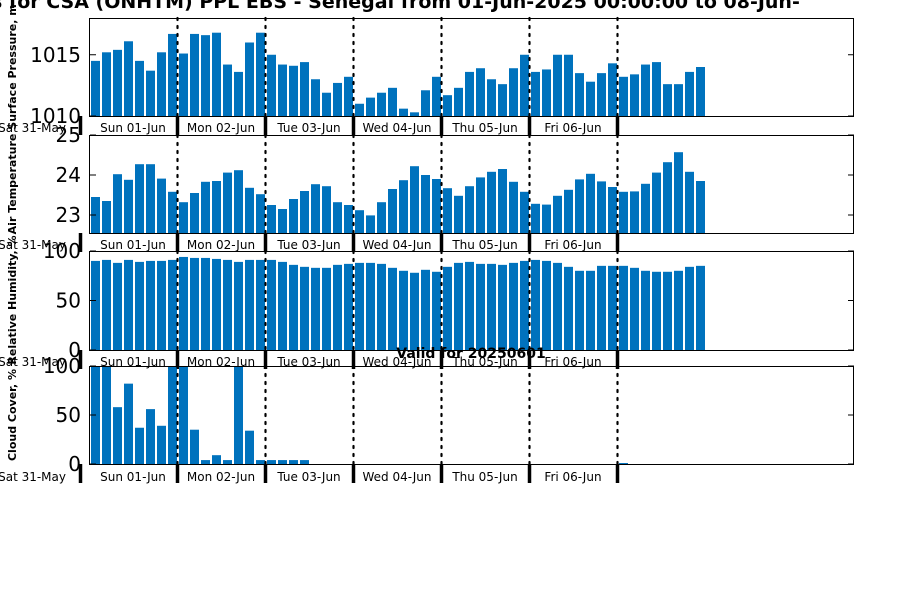 Image resolution: width=900 pixels, height=600 pixels. I want to click on day-label: Tue 03-Jun, so click(308, 362).